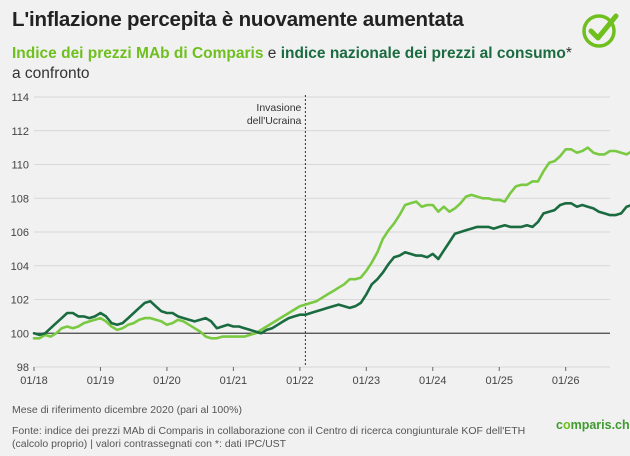 The width and height of the screenshot is (630, 456). What do you see at coordinates (101, 380) in the screenshot?
I see `x-tick-label: 01/19` at bounding box center [101, 380].